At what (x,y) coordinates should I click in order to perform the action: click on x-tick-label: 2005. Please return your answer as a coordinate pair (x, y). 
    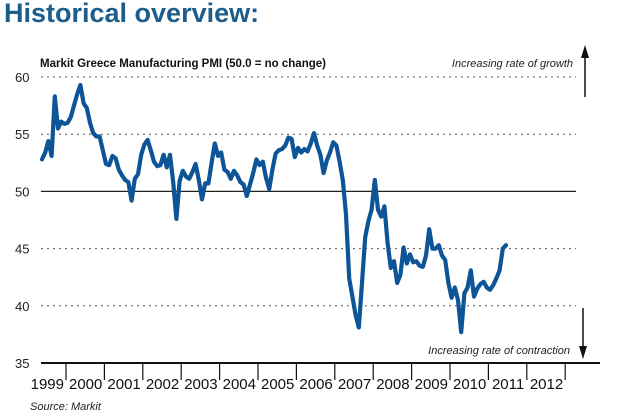
    Looking at the image, I should click on (277, 384).